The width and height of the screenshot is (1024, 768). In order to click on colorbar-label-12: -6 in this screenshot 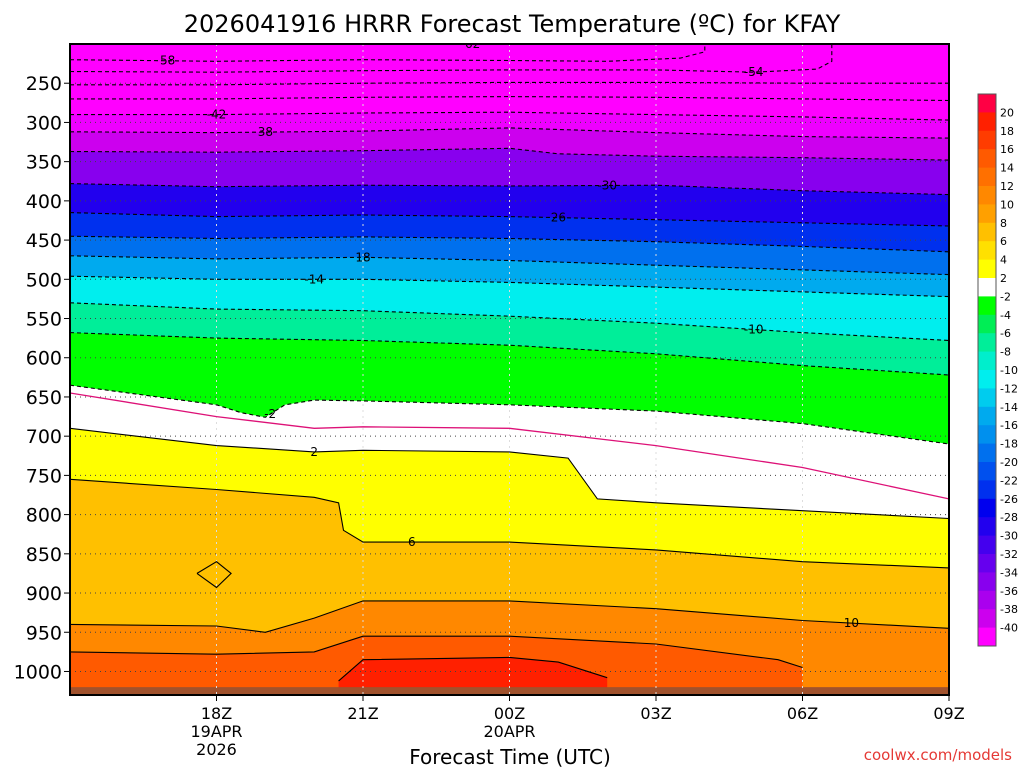, I will do `click(1005, 333)`.